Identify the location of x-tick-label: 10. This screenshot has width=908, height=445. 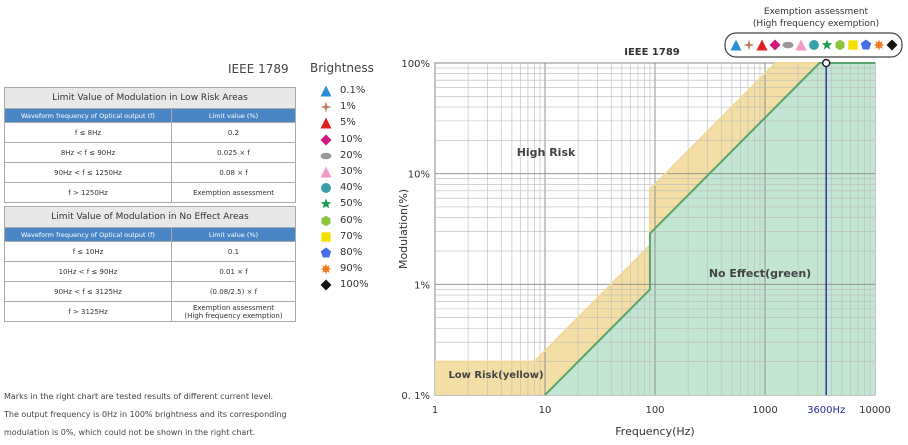
(545, 410).